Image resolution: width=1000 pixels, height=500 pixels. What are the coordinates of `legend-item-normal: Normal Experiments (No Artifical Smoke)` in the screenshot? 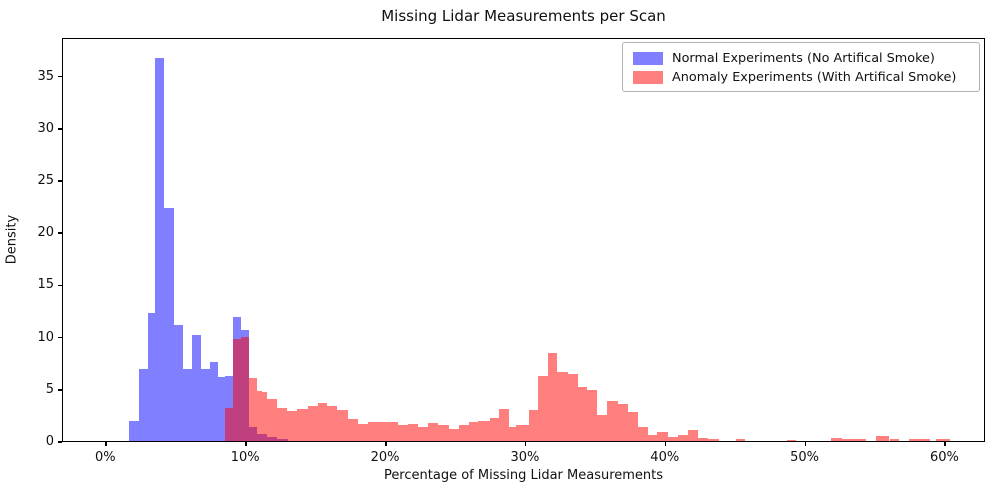 It's located at (801, 58).